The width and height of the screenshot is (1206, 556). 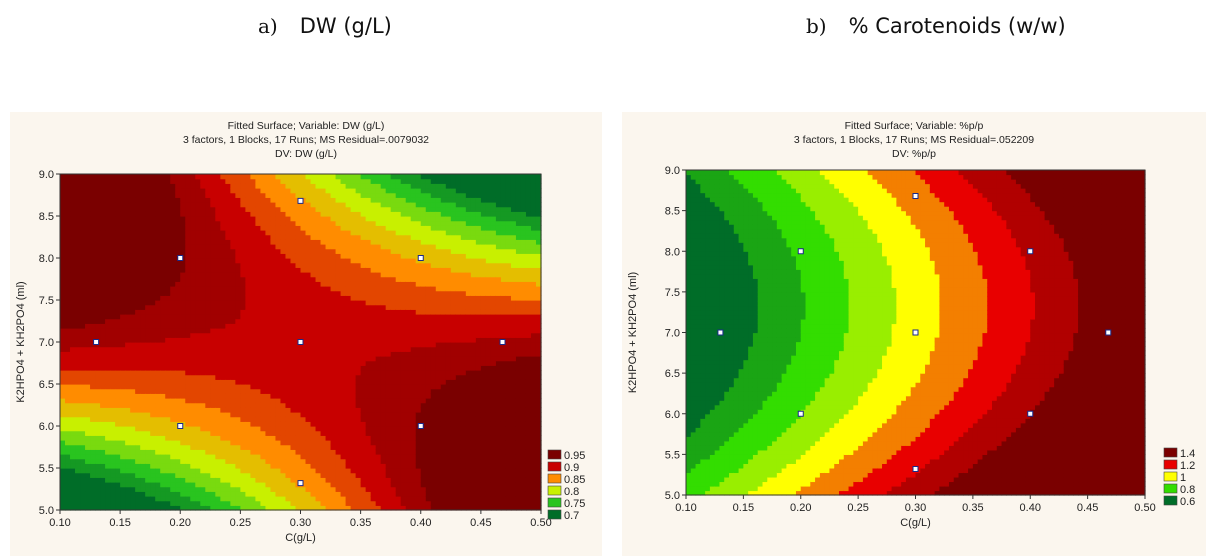 What do you see at coordinates (816, 26) in the screenshot?
I see `caption-b-label: b)` at bounding box center [816, 26].